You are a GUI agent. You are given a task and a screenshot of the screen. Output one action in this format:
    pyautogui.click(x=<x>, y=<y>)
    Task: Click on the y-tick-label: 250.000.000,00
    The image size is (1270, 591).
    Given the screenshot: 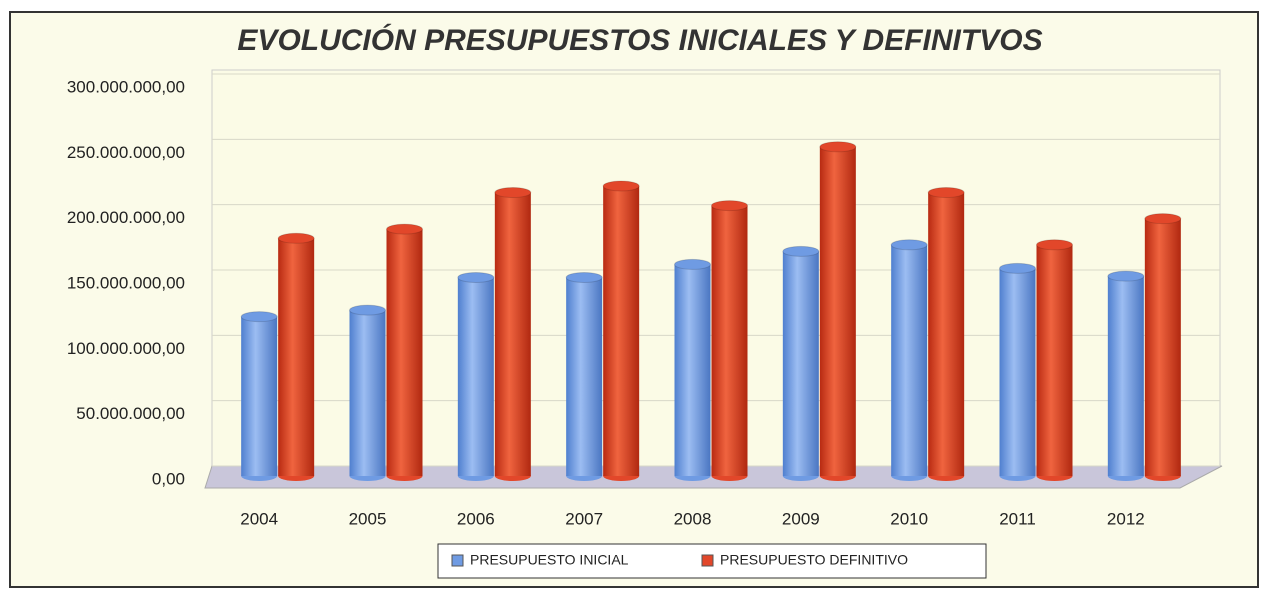 What is the action you would take?
    pyautogui.click(x=126, y=152)
    